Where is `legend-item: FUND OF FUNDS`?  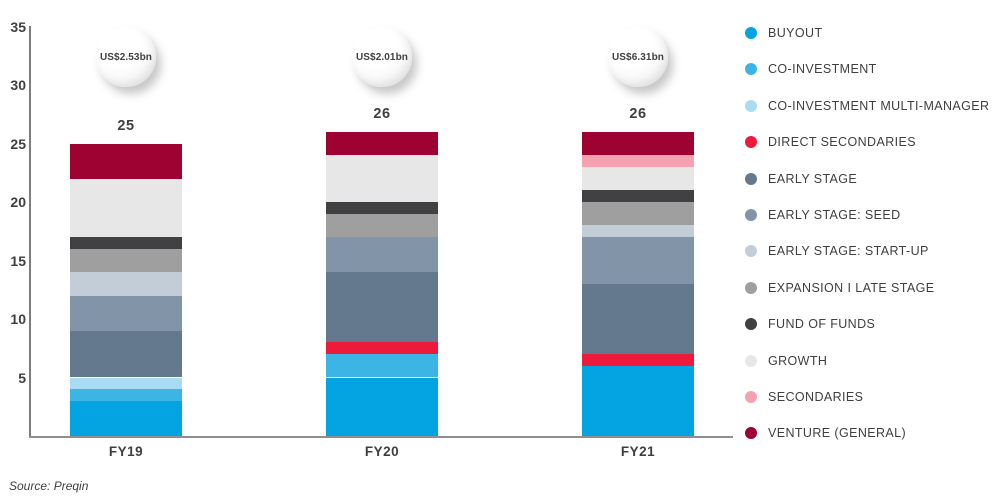
legend-item: FUND OF FUNDS is located at coordinates (810, 324).